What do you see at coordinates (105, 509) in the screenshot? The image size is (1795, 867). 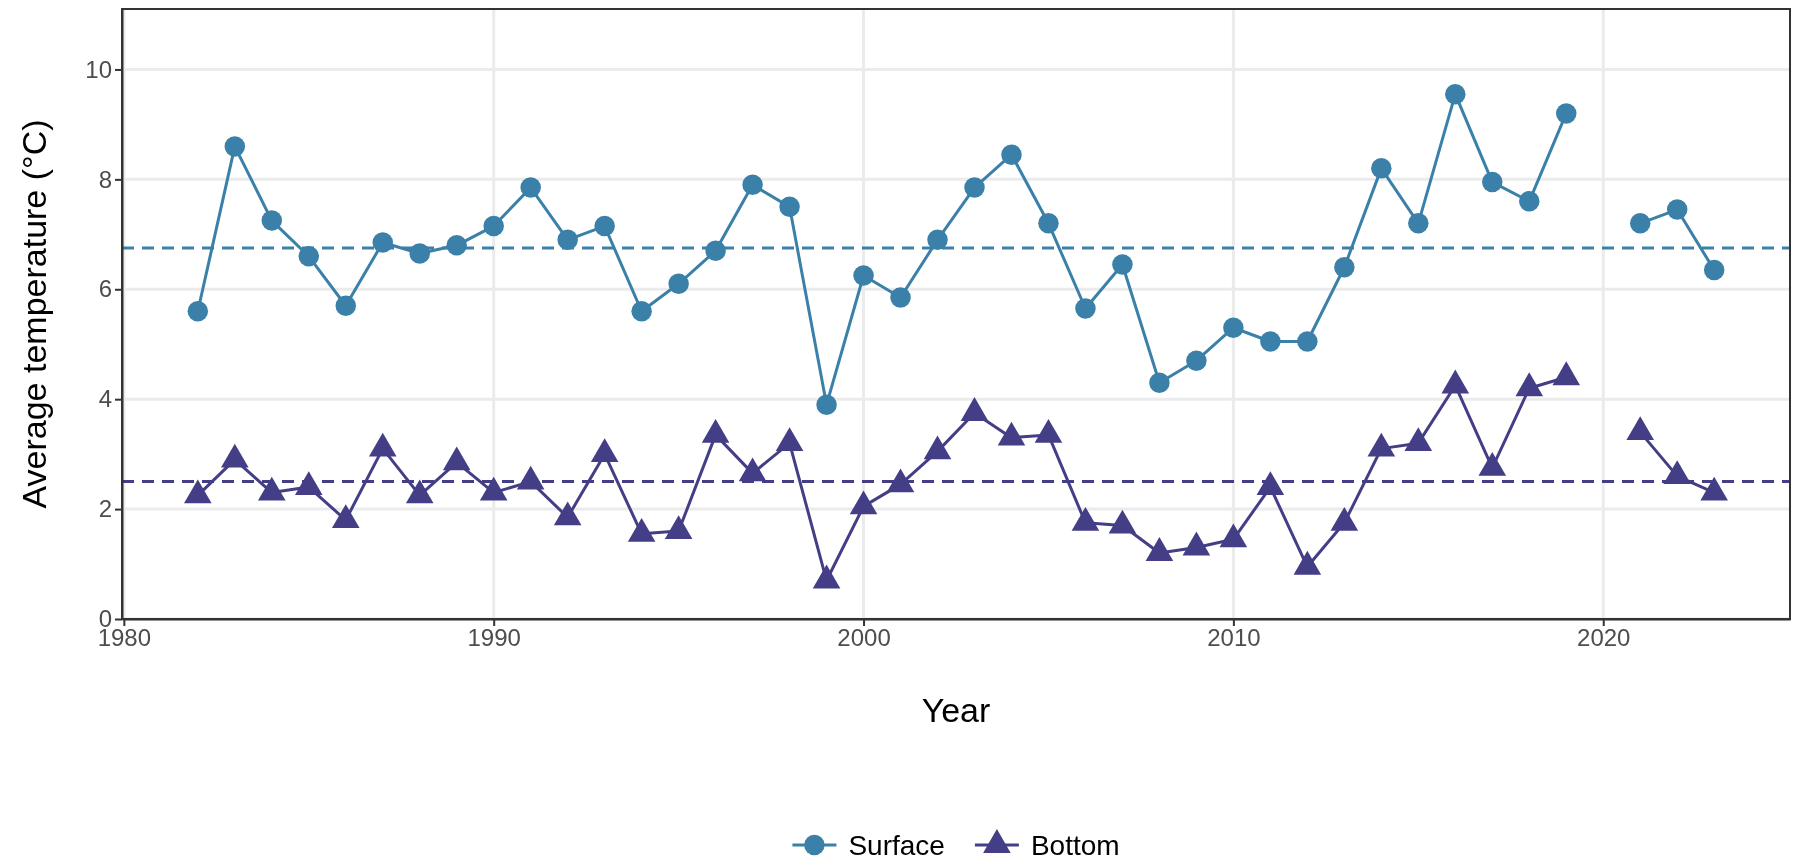 I see `y-tick-label: 2` at bounding box center [105, 509].